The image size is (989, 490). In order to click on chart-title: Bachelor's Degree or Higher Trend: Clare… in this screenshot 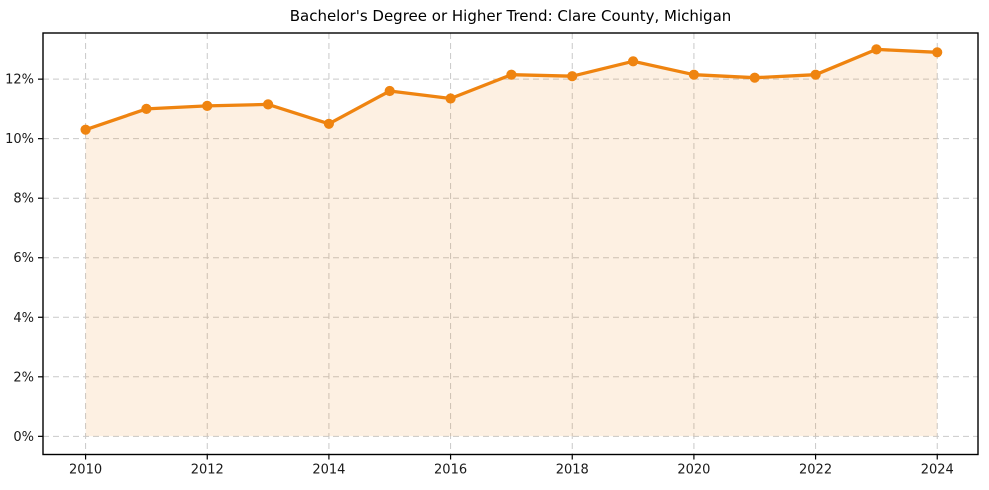, I will do `click(510, 16)`.